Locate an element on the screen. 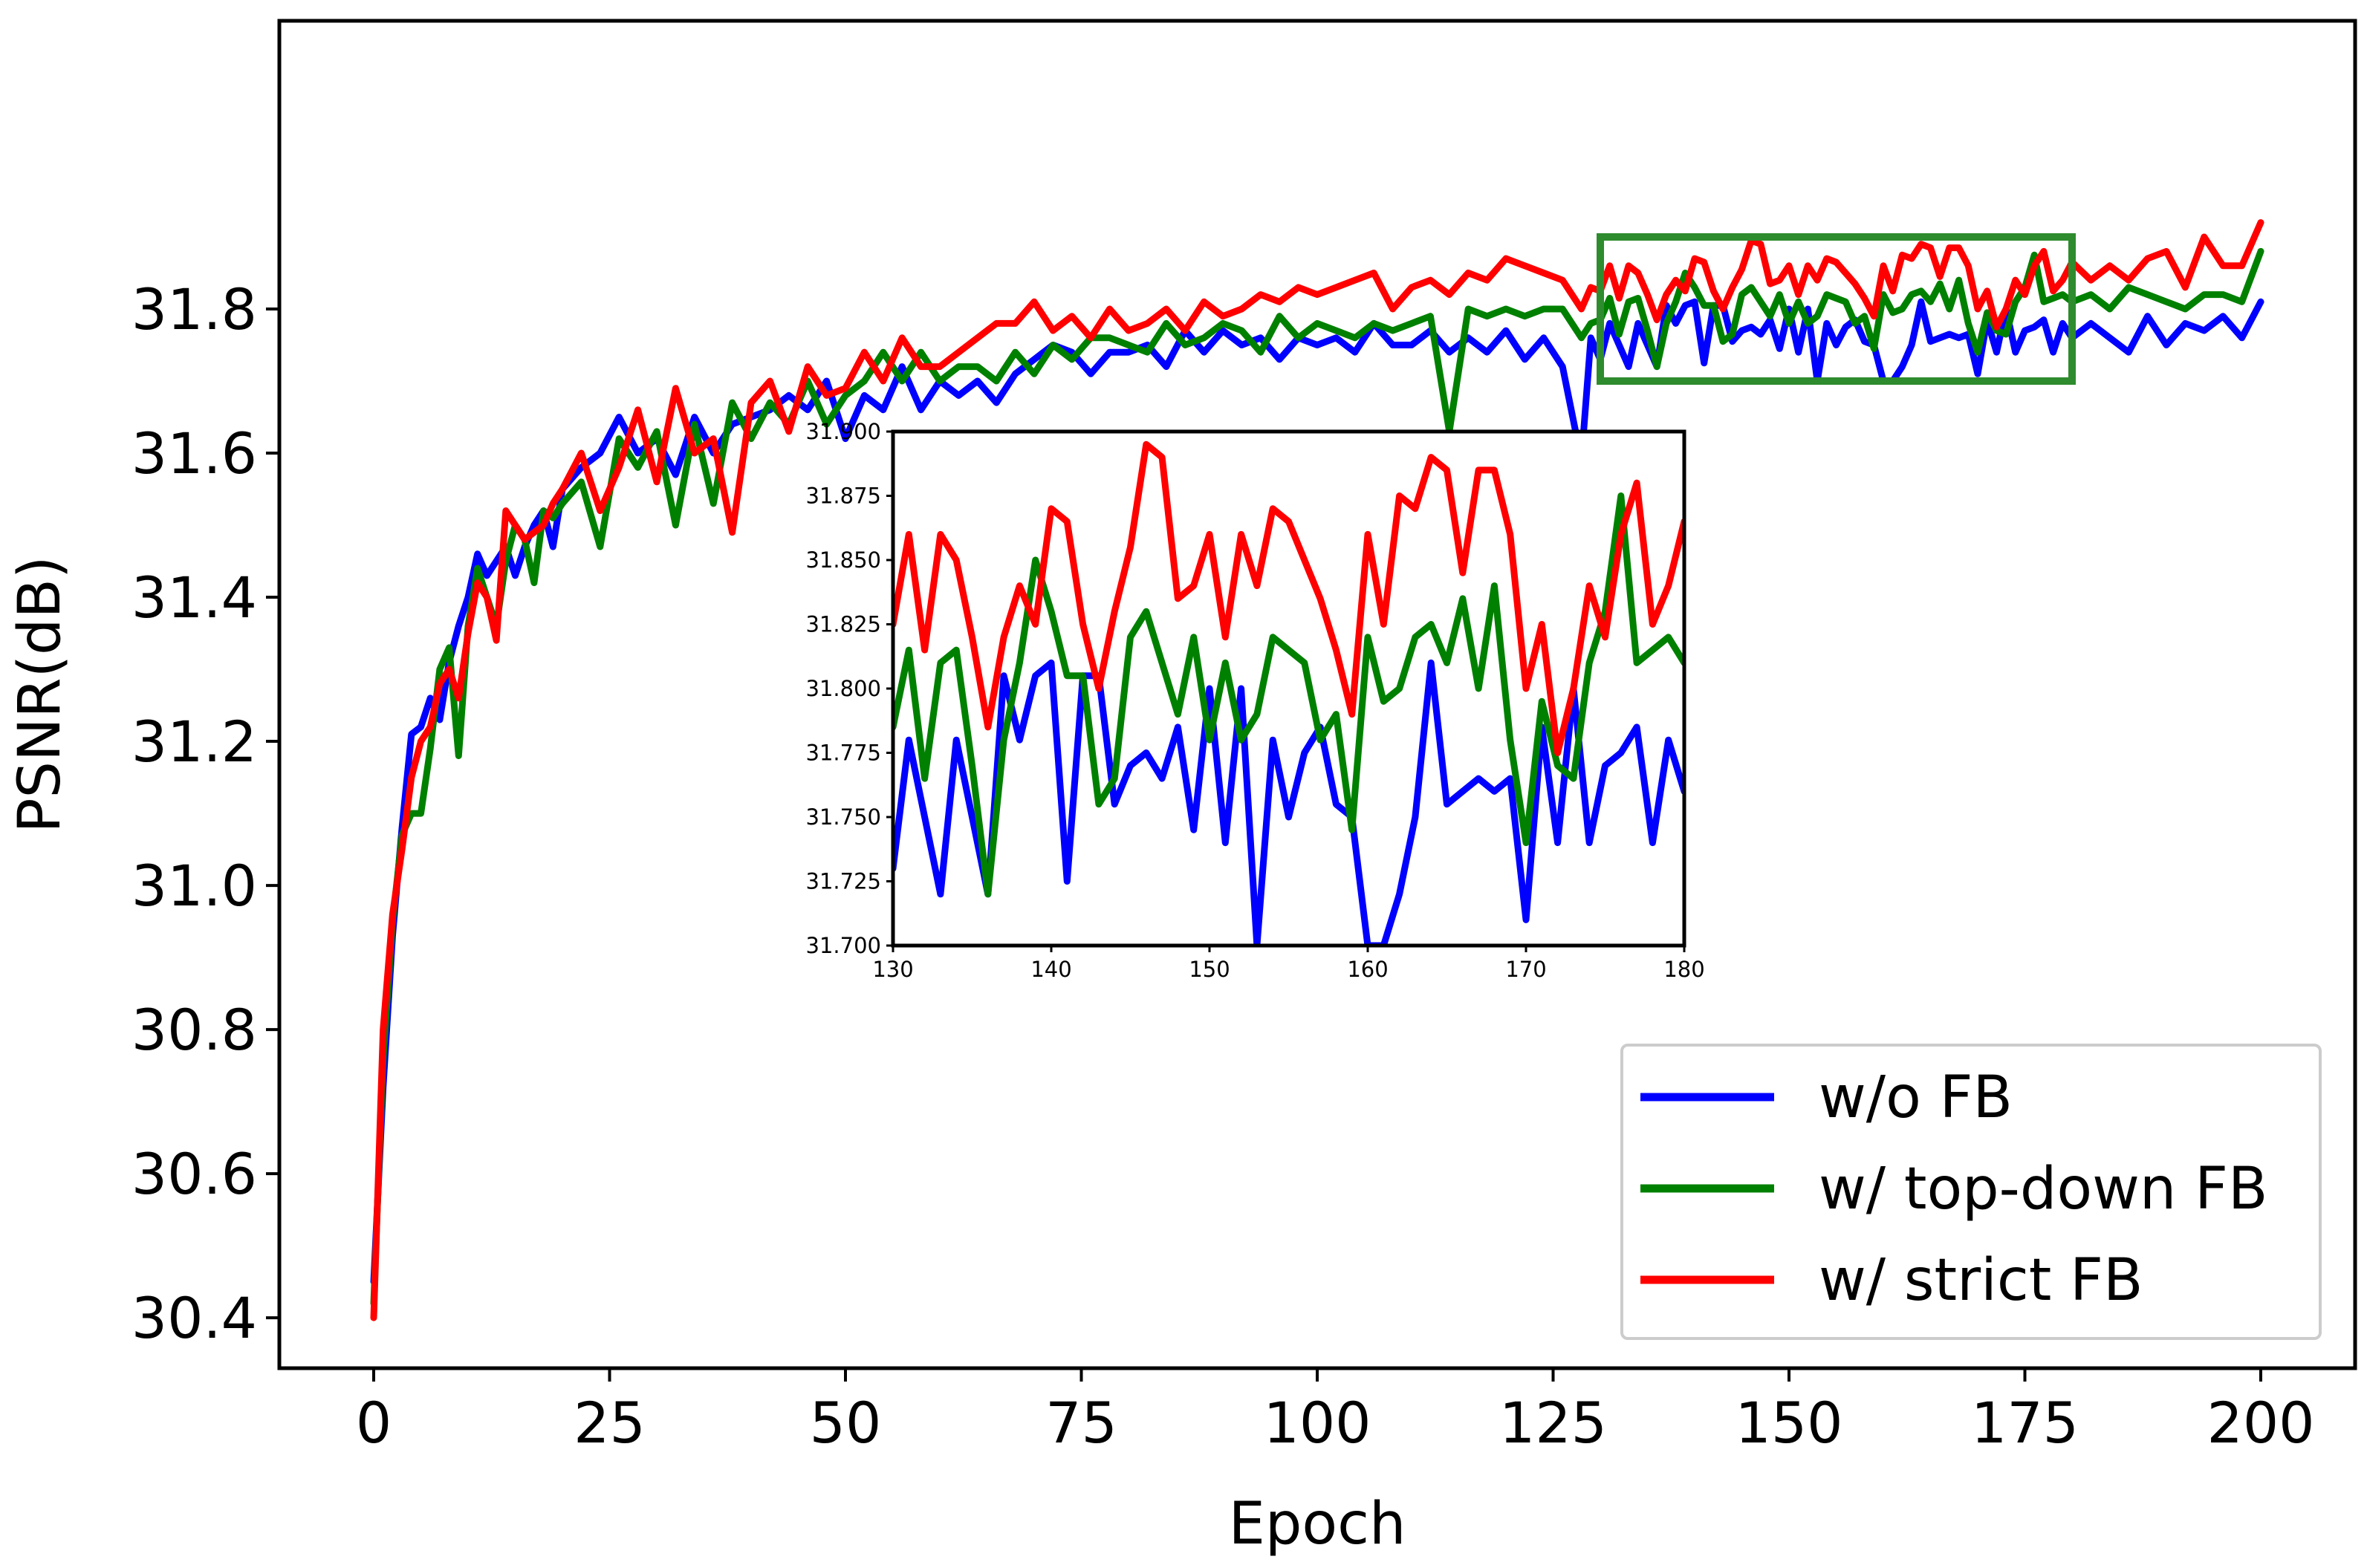 The image size is (2367, 1568). inset-x-tick-label: 170 is located at coordinates (1525, 970).